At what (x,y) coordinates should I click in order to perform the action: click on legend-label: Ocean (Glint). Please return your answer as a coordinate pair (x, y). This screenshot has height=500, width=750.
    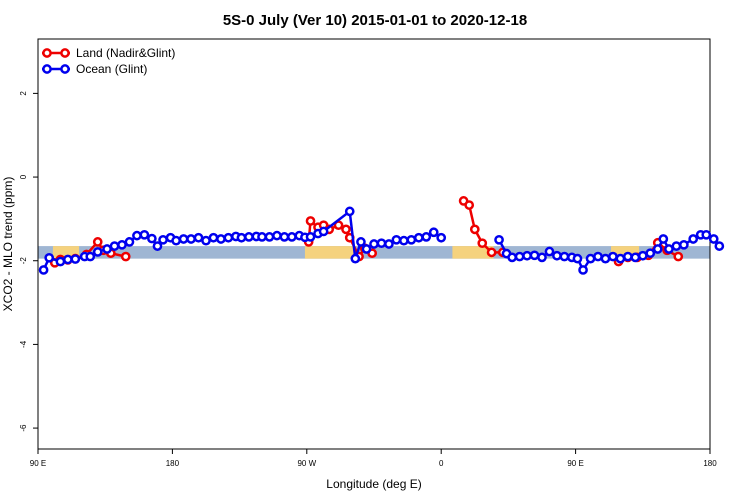
    Looking at the image, I should click on (111, 69).